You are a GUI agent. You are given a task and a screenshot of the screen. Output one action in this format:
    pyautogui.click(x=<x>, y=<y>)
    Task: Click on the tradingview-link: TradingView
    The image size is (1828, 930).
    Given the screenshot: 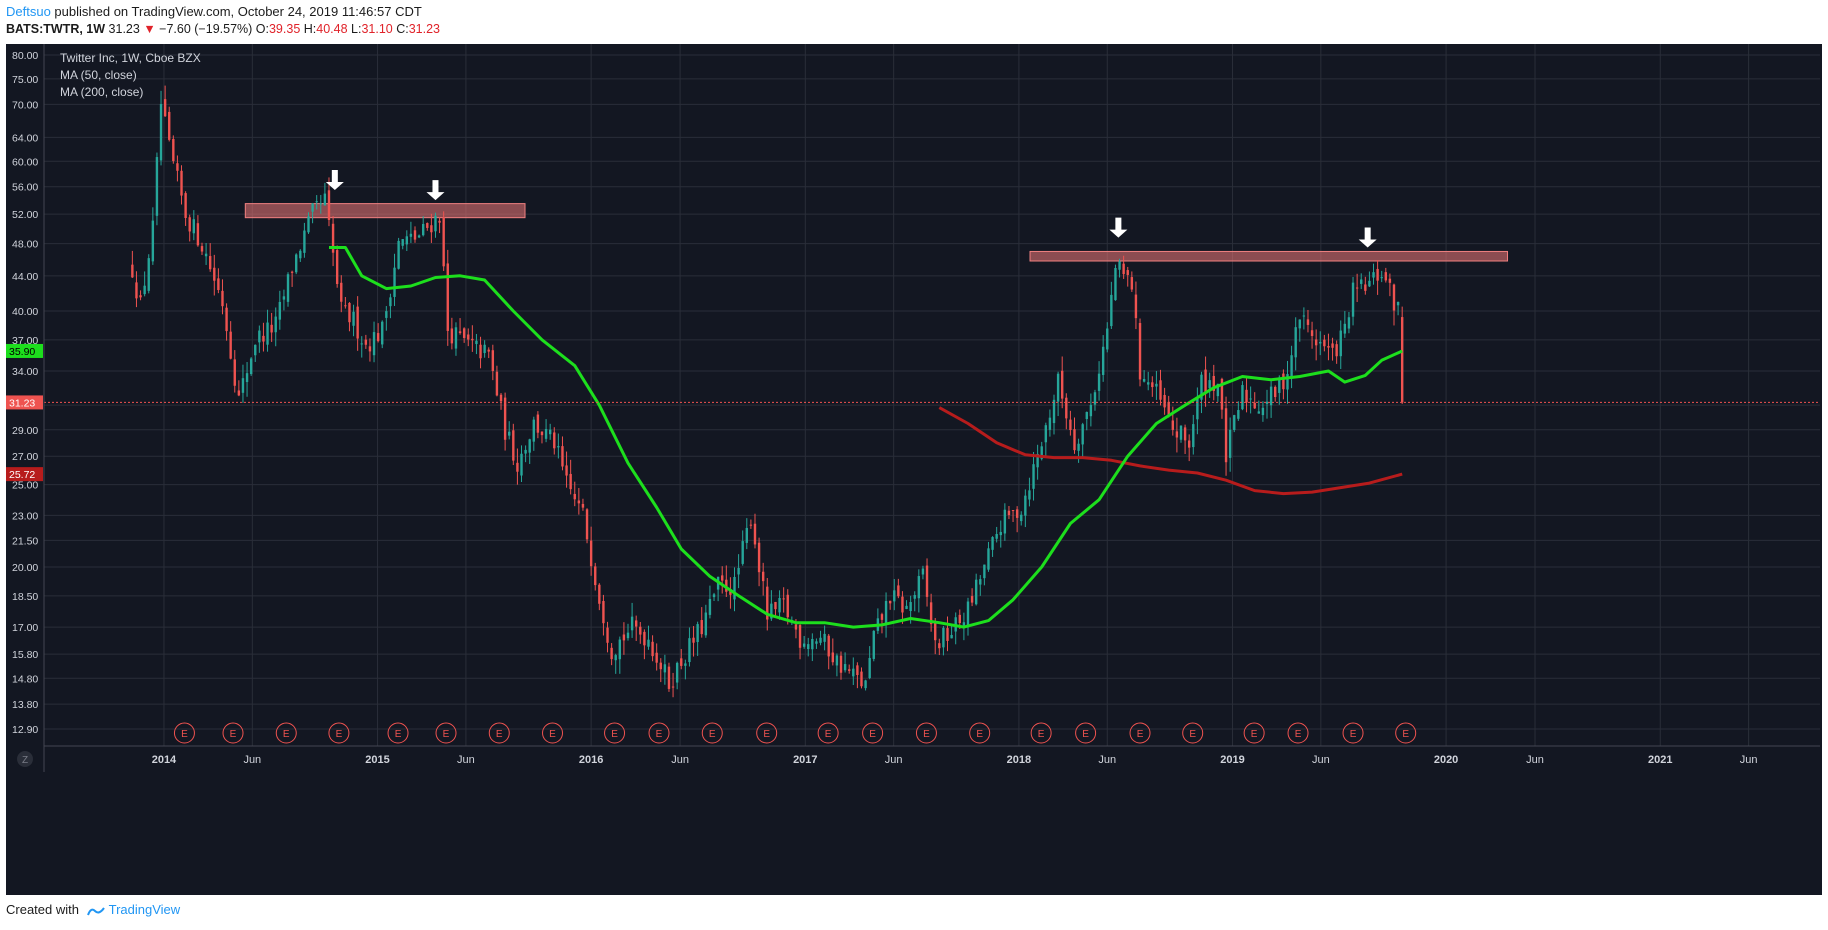 What is the action you would take?
    pyautogui.click(x=144, y=909)
    